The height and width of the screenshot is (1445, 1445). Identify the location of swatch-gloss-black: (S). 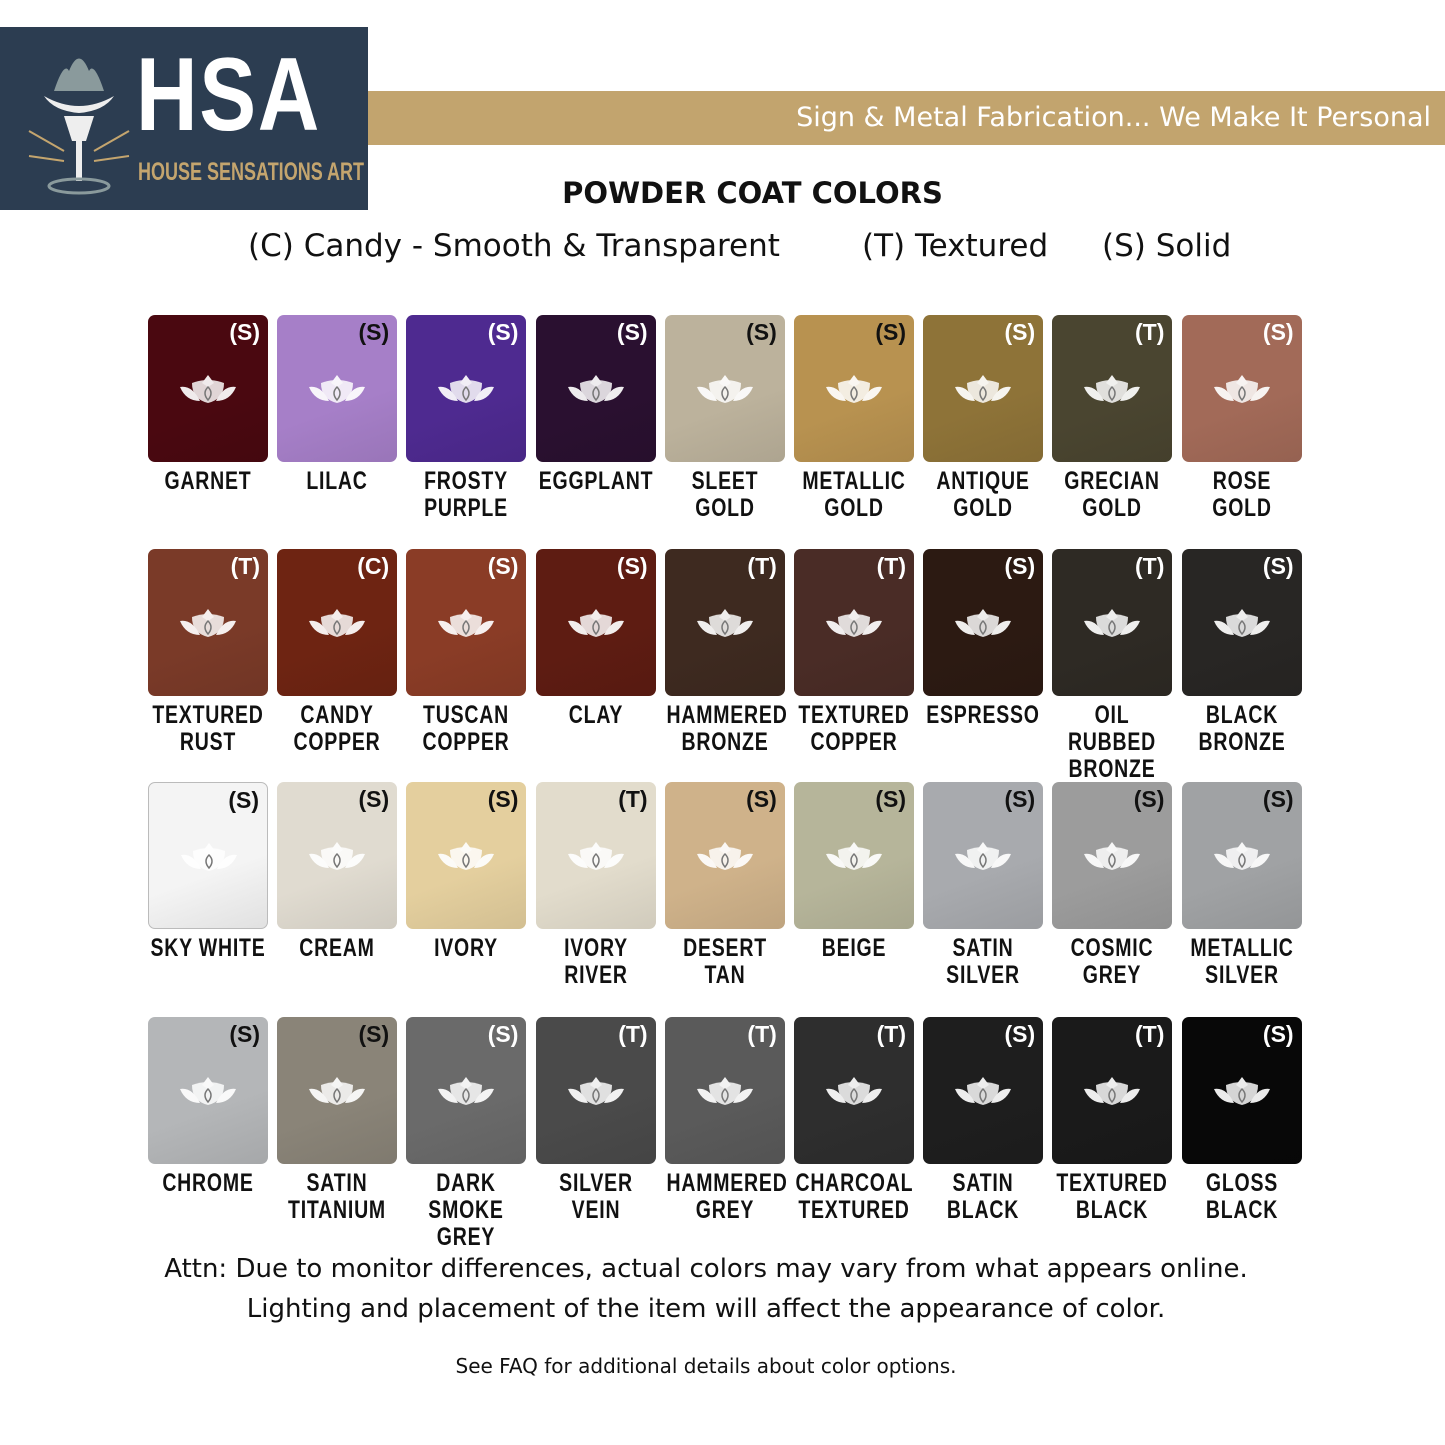
(1241, 1090).